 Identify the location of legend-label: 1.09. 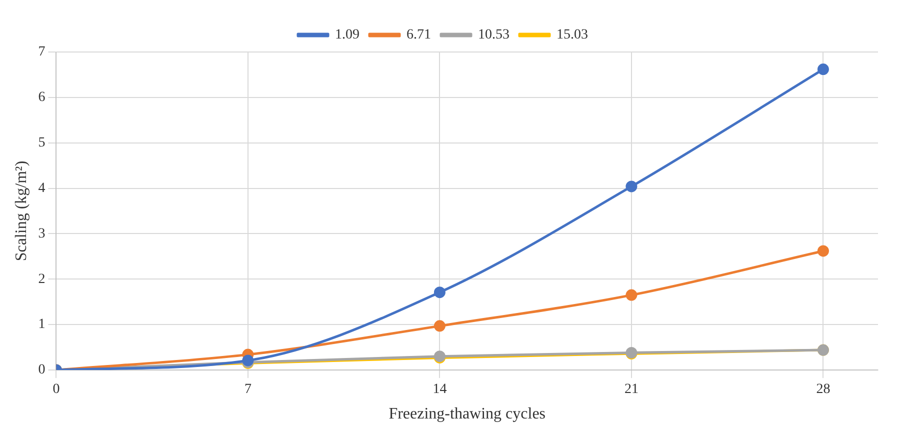
(347, 35).